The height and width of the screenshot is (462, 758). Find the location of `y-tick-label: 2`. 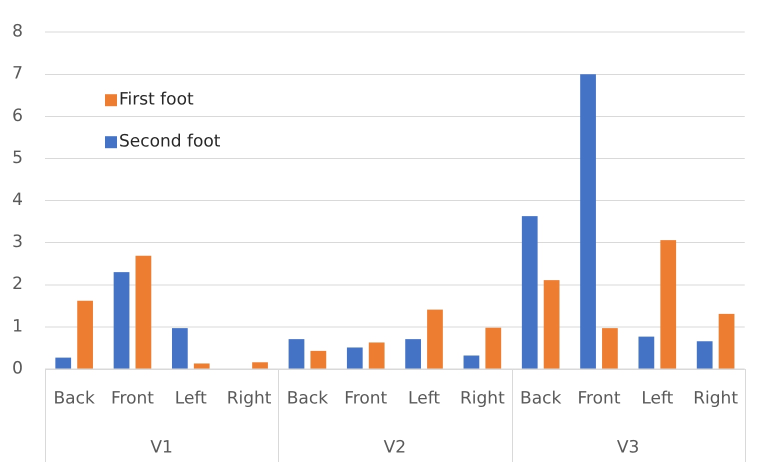

y-tick-label: 2 is located at coordinates (17, 284).